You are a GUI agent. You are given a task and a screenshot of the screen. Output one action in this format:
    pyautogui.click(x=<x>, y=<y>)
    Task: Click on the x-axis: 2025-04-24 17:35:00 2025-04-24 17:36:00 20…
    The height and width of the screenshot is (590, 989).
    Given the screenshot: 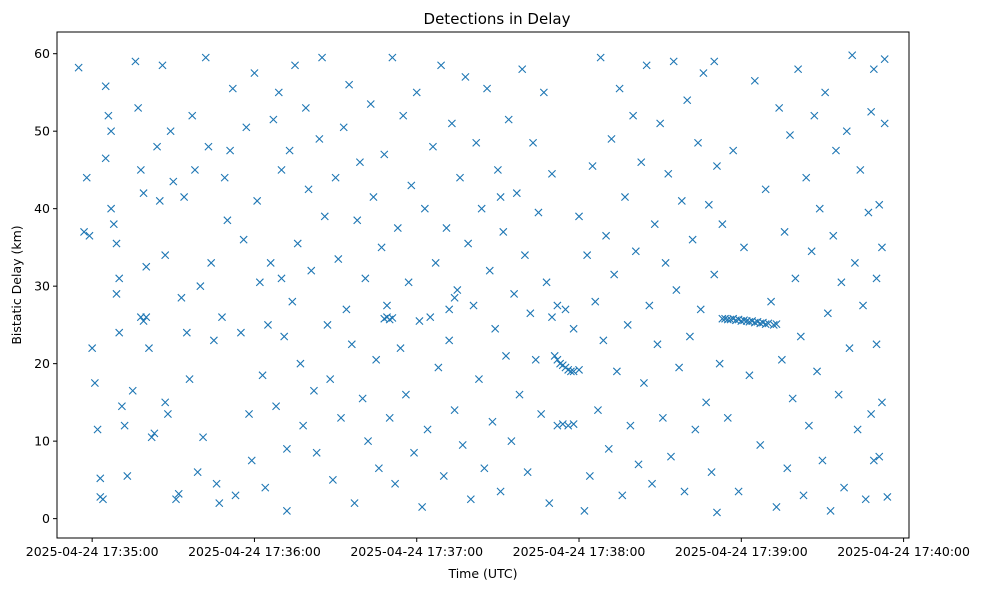 What is the action you would take?
    pyautogui.click(x=498, y=548)
    